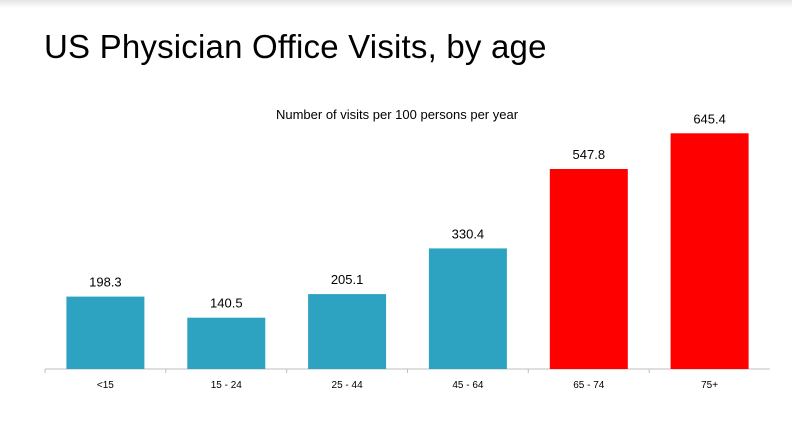 This screenshot has width=792, height=446. What do you see at coordinates (396, 4) in the screenshot?
I see `top-shadow-strip` at bounding box center [396, 4].